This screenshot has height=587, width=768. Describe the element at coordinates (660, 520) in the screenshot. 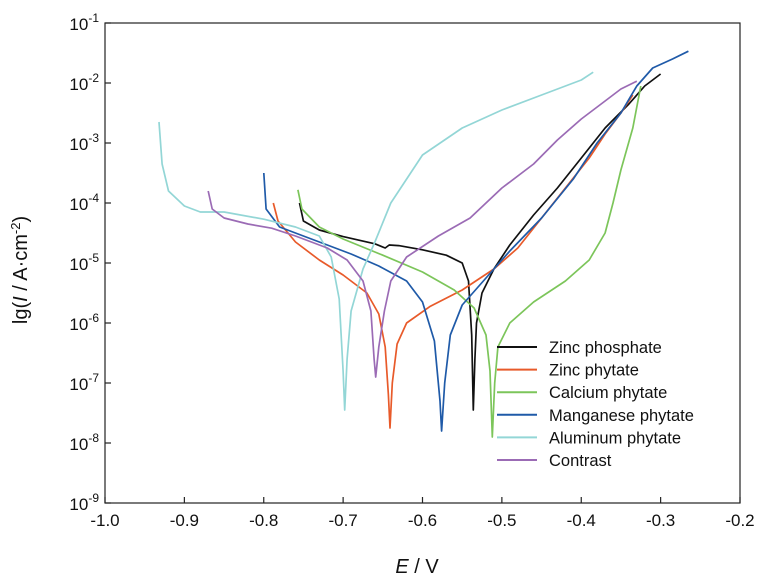

I see `x-tick-label: -0.3` at that location.